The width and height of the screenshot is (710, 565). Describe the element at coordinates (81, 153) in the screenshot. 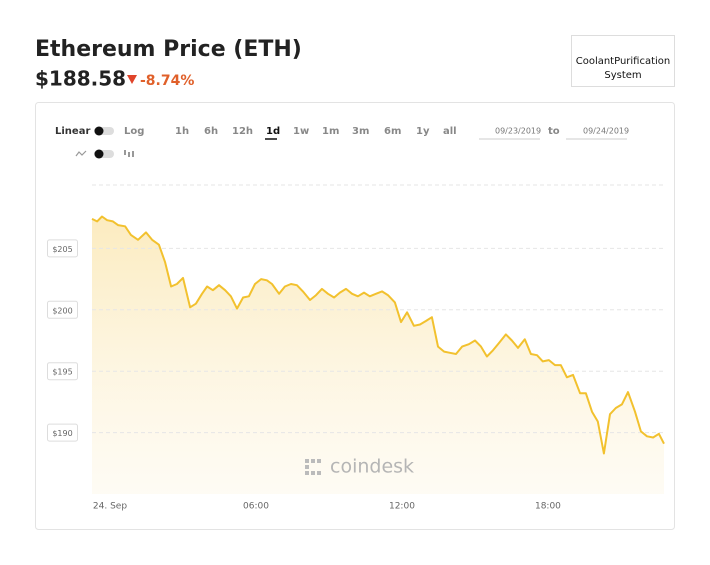

I see `line-icon` at that location.